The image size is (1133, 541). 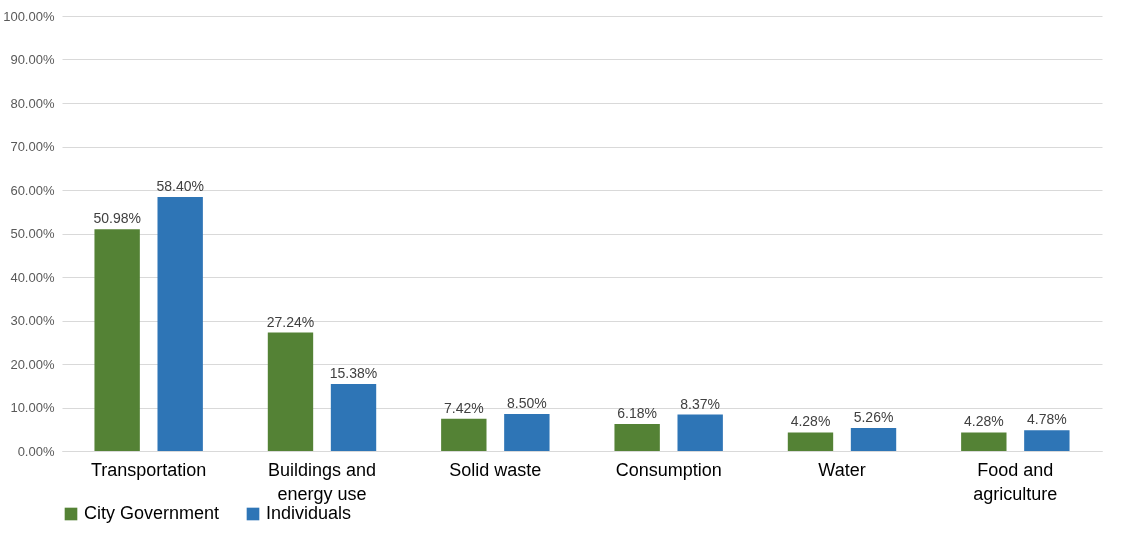 What do you see at coordinates (32, 190) in the screenshot?
I see `y-tick-label: 60.00%` at bounding box center [32, 190].